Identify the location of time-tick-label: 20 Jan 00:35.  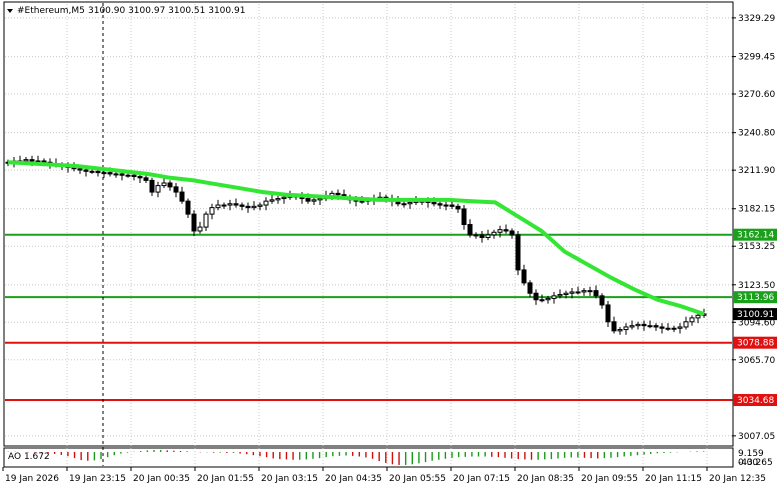
(161, 479).